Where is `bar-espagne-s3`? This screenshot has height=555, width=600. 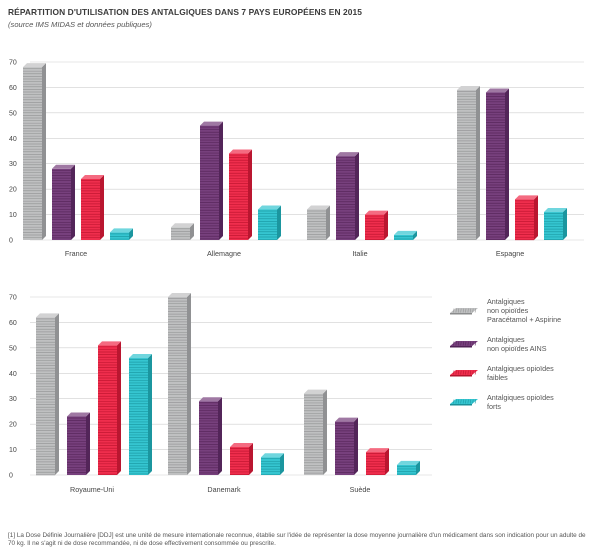
bar-espagne-s3 is located at coordinates (526, 218).